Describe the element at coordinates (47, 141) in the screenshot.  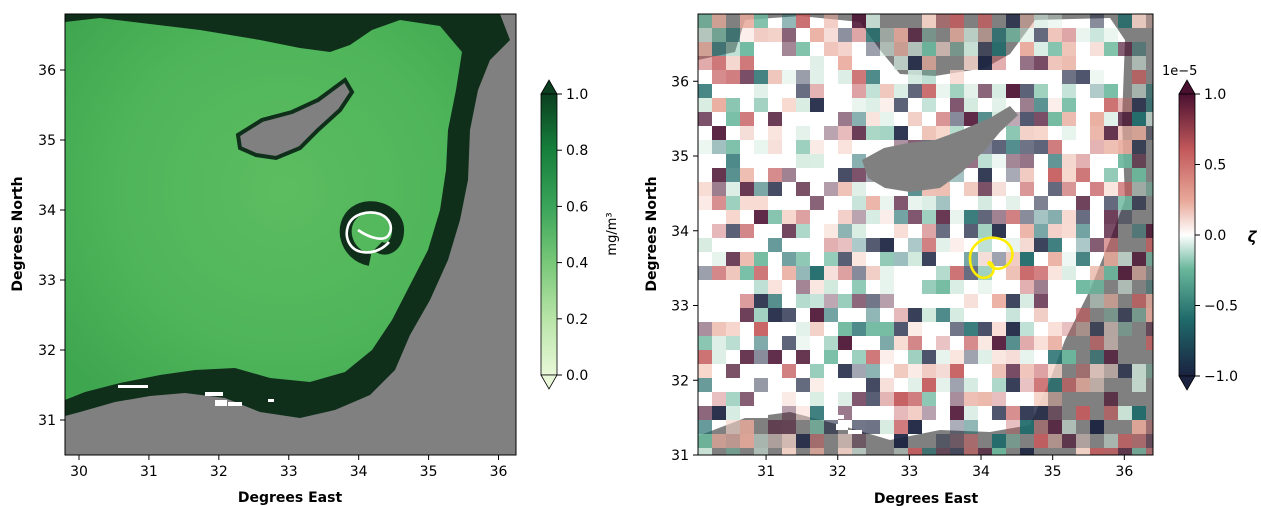
I see `left-ytick-label: 35` at that location.